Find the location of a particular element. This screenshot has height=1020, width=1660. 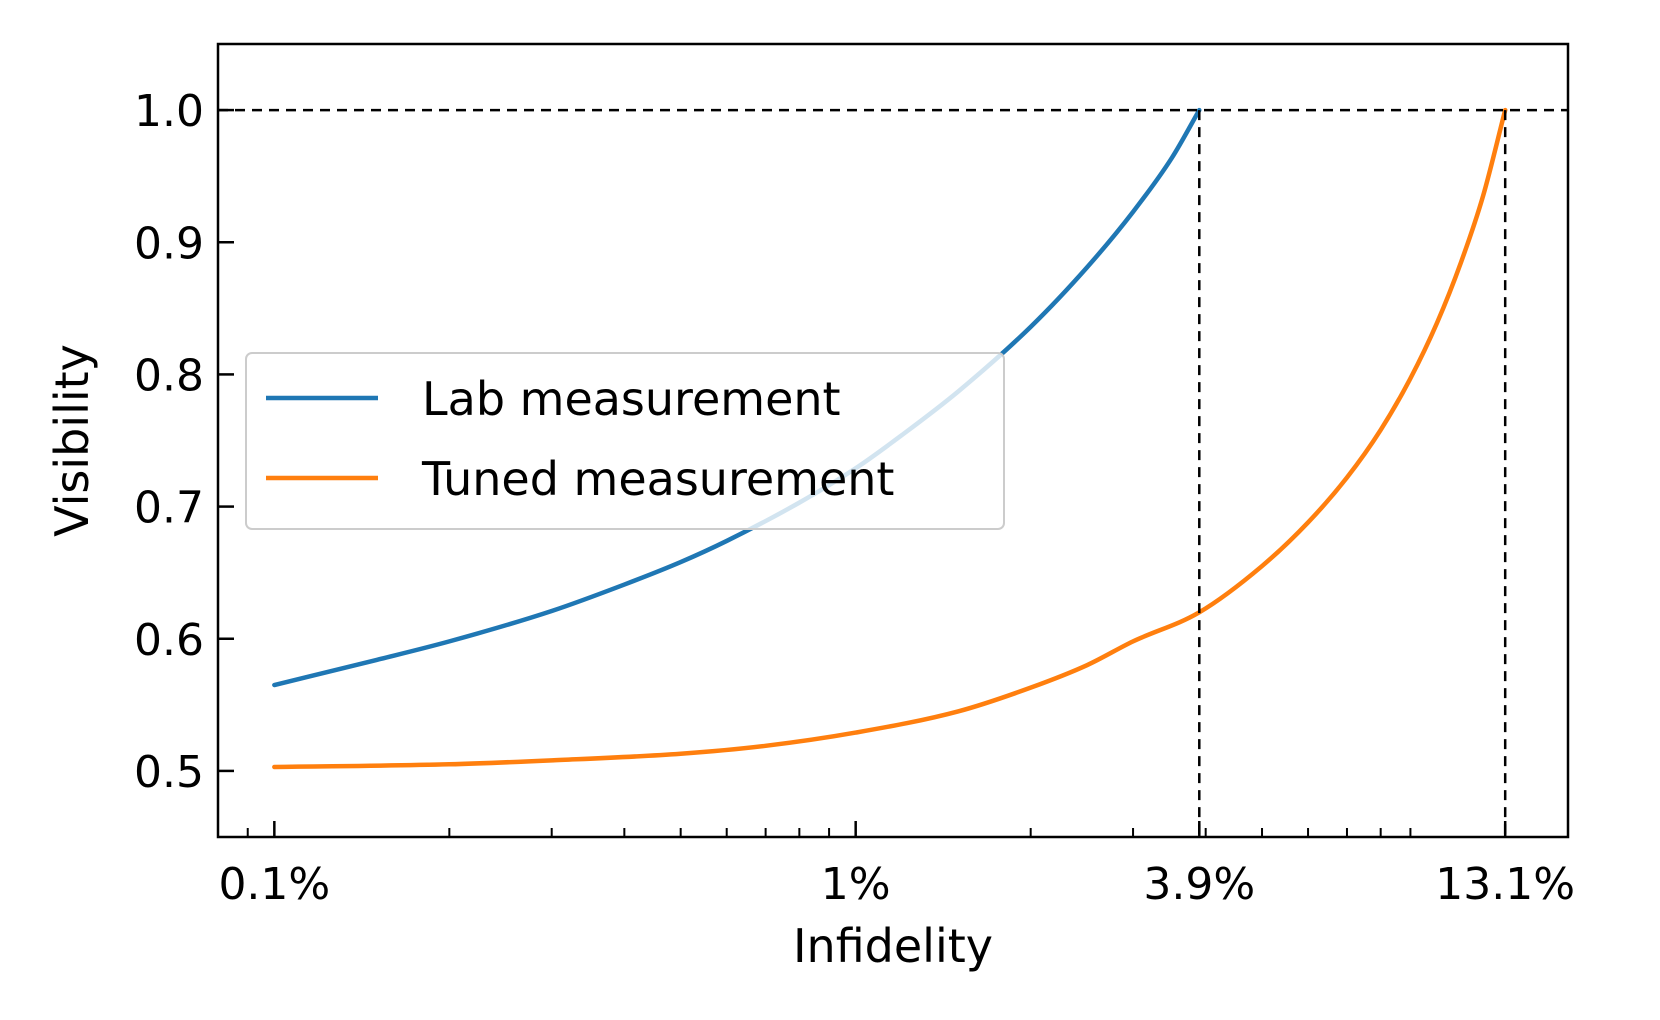

legend-box is located at coordinates (625, 441).